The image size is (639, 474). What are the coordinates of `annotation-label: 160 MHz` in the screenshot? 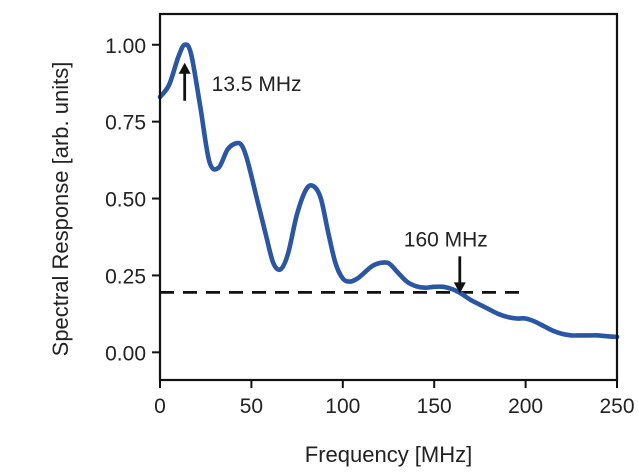 It's located at (446, 239).